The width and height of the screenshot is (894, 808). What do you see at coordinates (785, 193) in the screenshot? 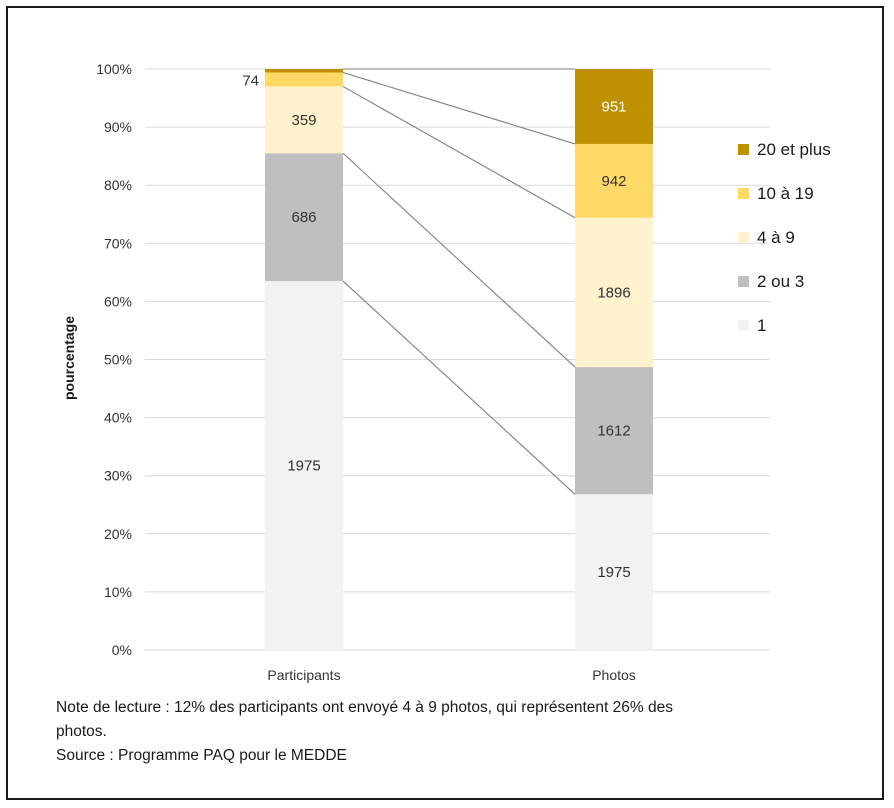
I see `legend-label: 10 à 19` at bounding box center [785, 193].